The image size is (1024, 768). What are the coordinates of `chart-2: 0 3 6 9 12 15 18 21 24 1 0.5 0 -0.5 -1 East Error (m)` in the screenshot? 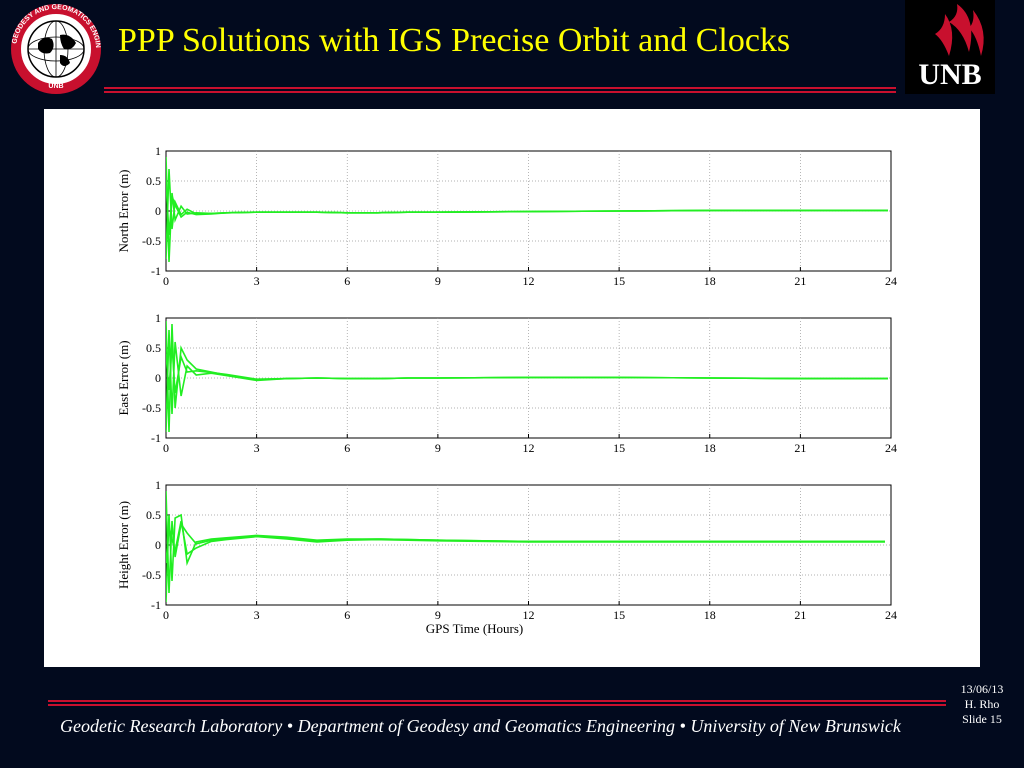 It's located at (506, 383).